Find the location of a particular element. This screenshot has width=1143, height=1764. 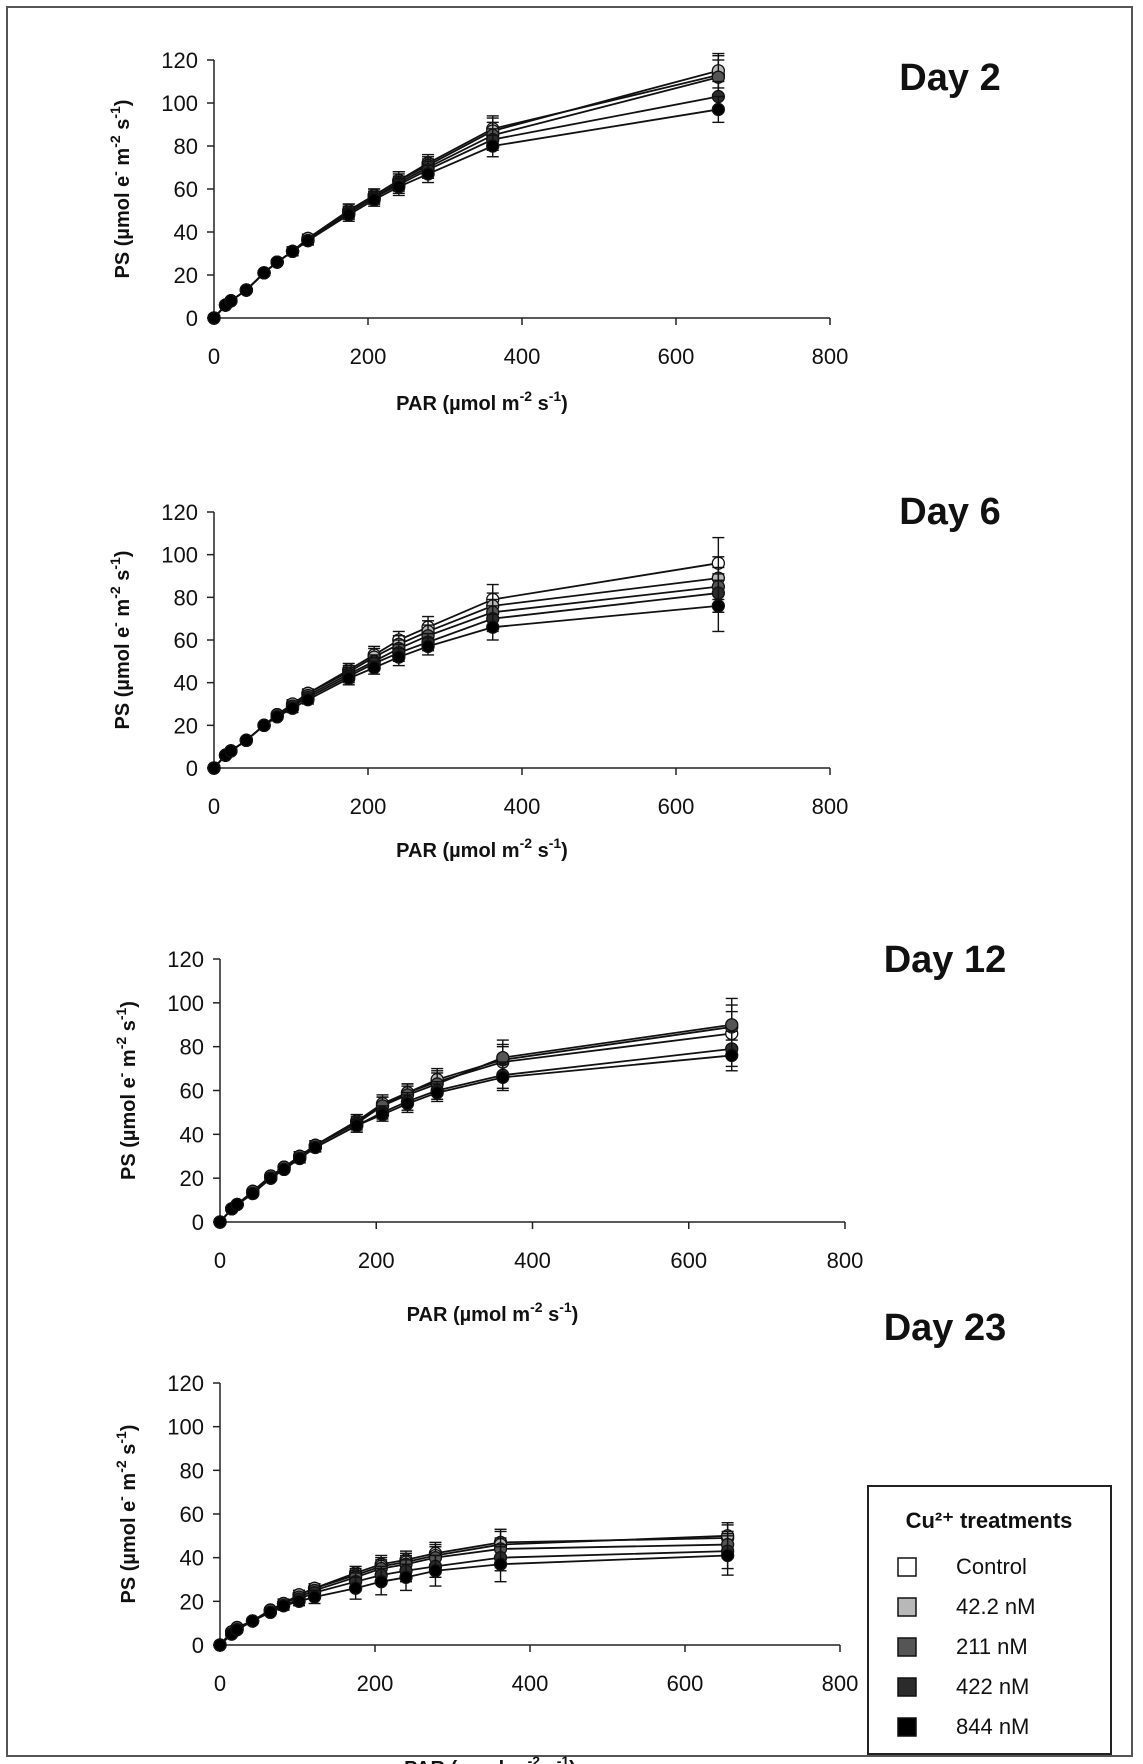

legend-label: Control is located at coordinates (991, 1566).